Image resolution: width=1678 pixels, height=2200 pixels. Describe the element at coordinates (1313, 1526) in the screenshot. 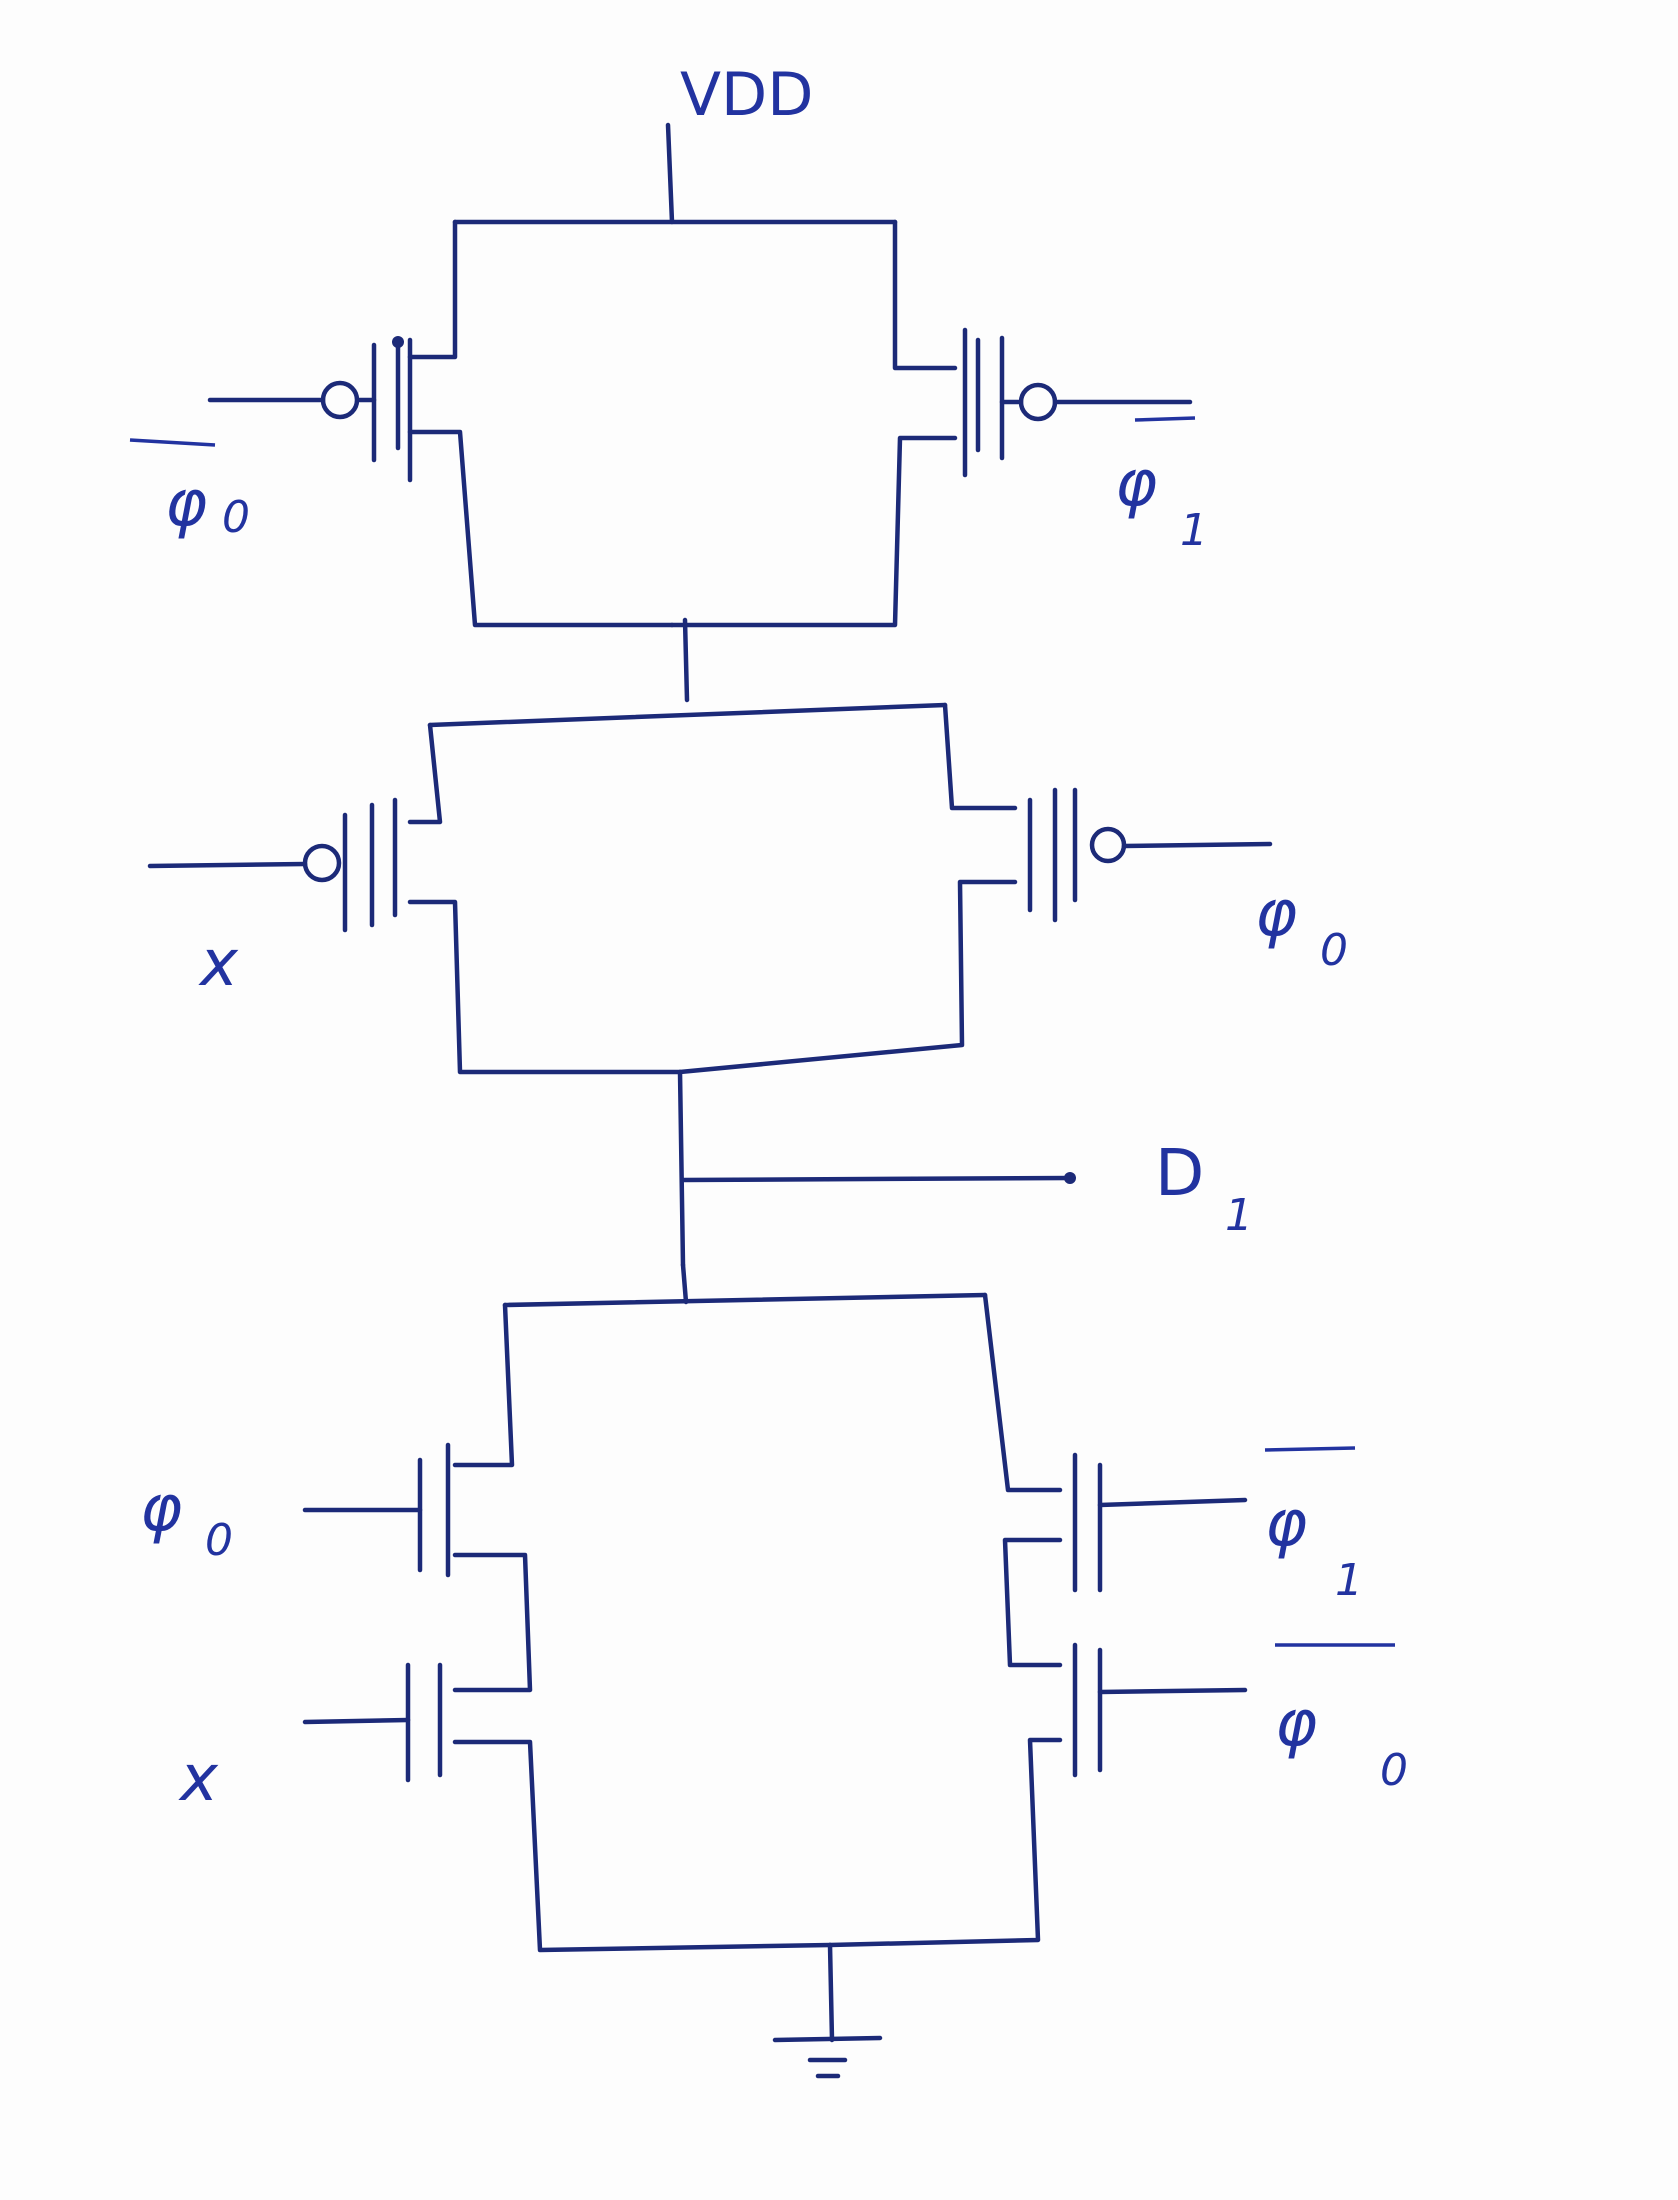

I see `label-phi1-bar-bottom-right: φ 1` at that location.